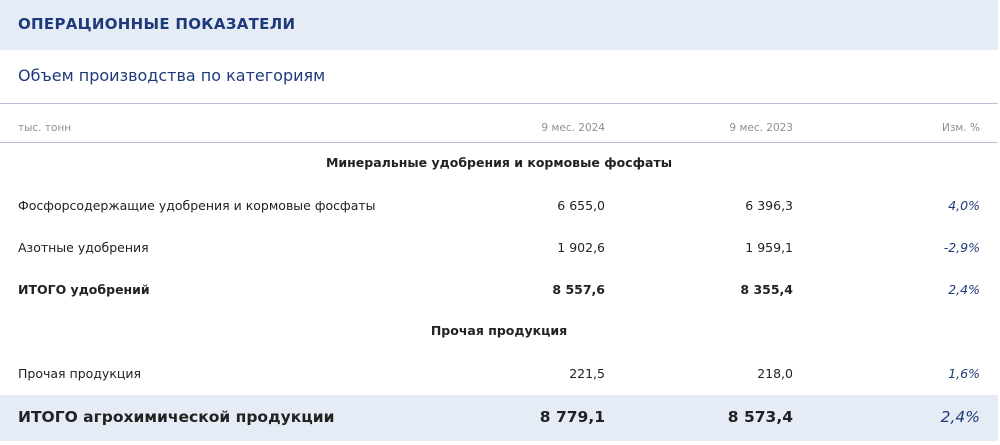  Describe the element at coordinates (964, 205) in the screenshot. I see `value-change: 4,0%` at that location.